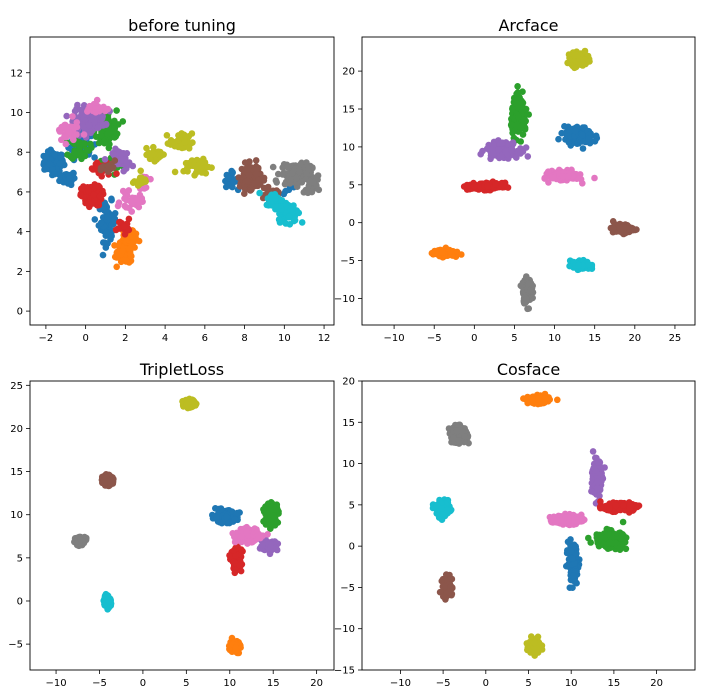 This screenshot has width=715, height=700. Describe the element at coordinates (182, 25) in the screenshot. I see `chart-title: before tuning` at that location.